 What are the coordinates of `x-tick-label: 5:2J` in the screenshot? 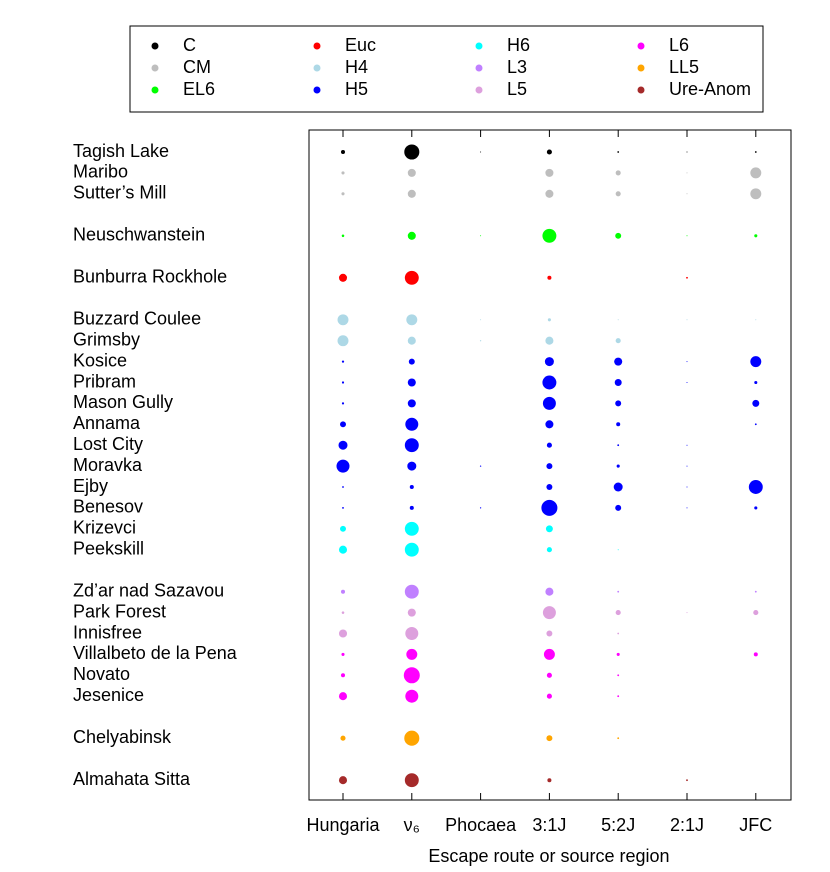 It's located at (618, 825).